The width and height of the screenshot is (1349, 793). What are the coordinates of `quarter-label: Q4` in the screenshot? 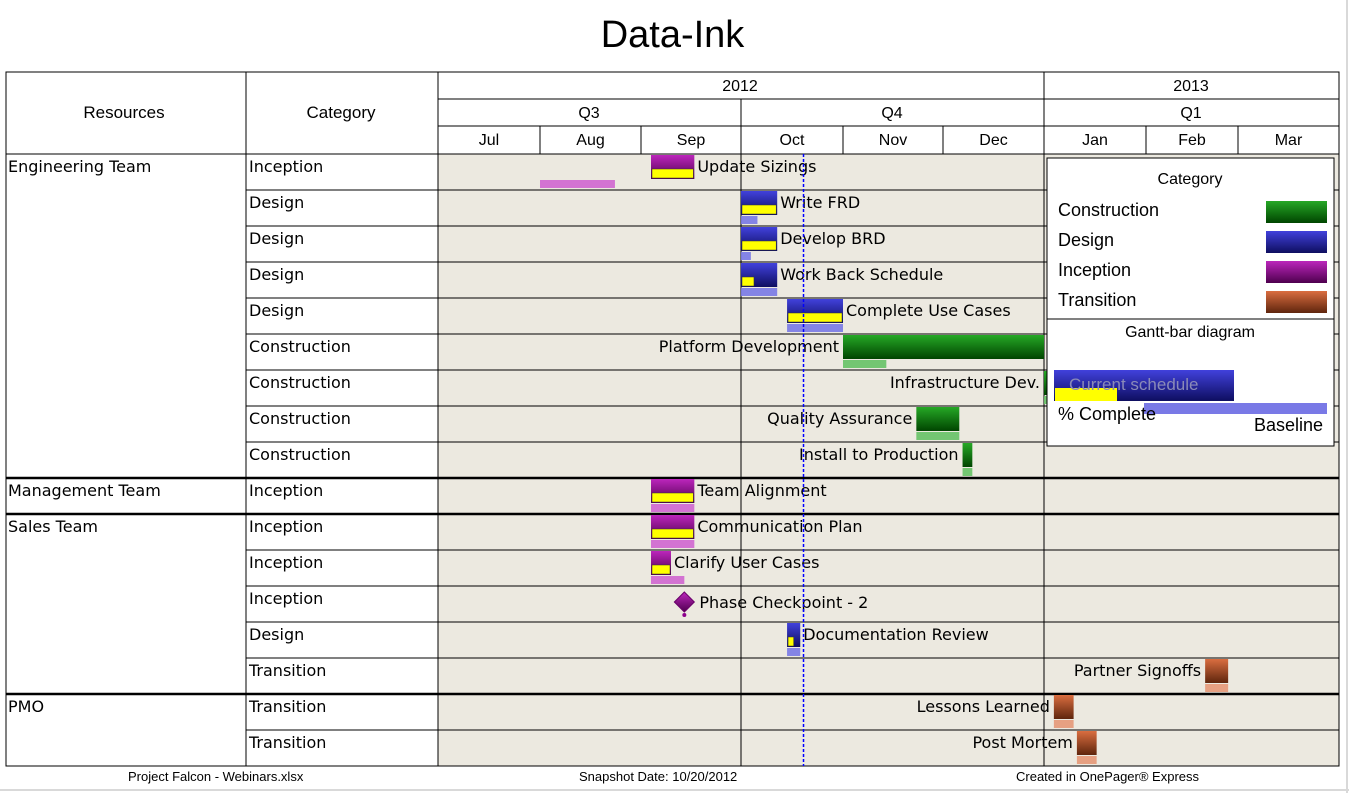 It's located at (891, 113).